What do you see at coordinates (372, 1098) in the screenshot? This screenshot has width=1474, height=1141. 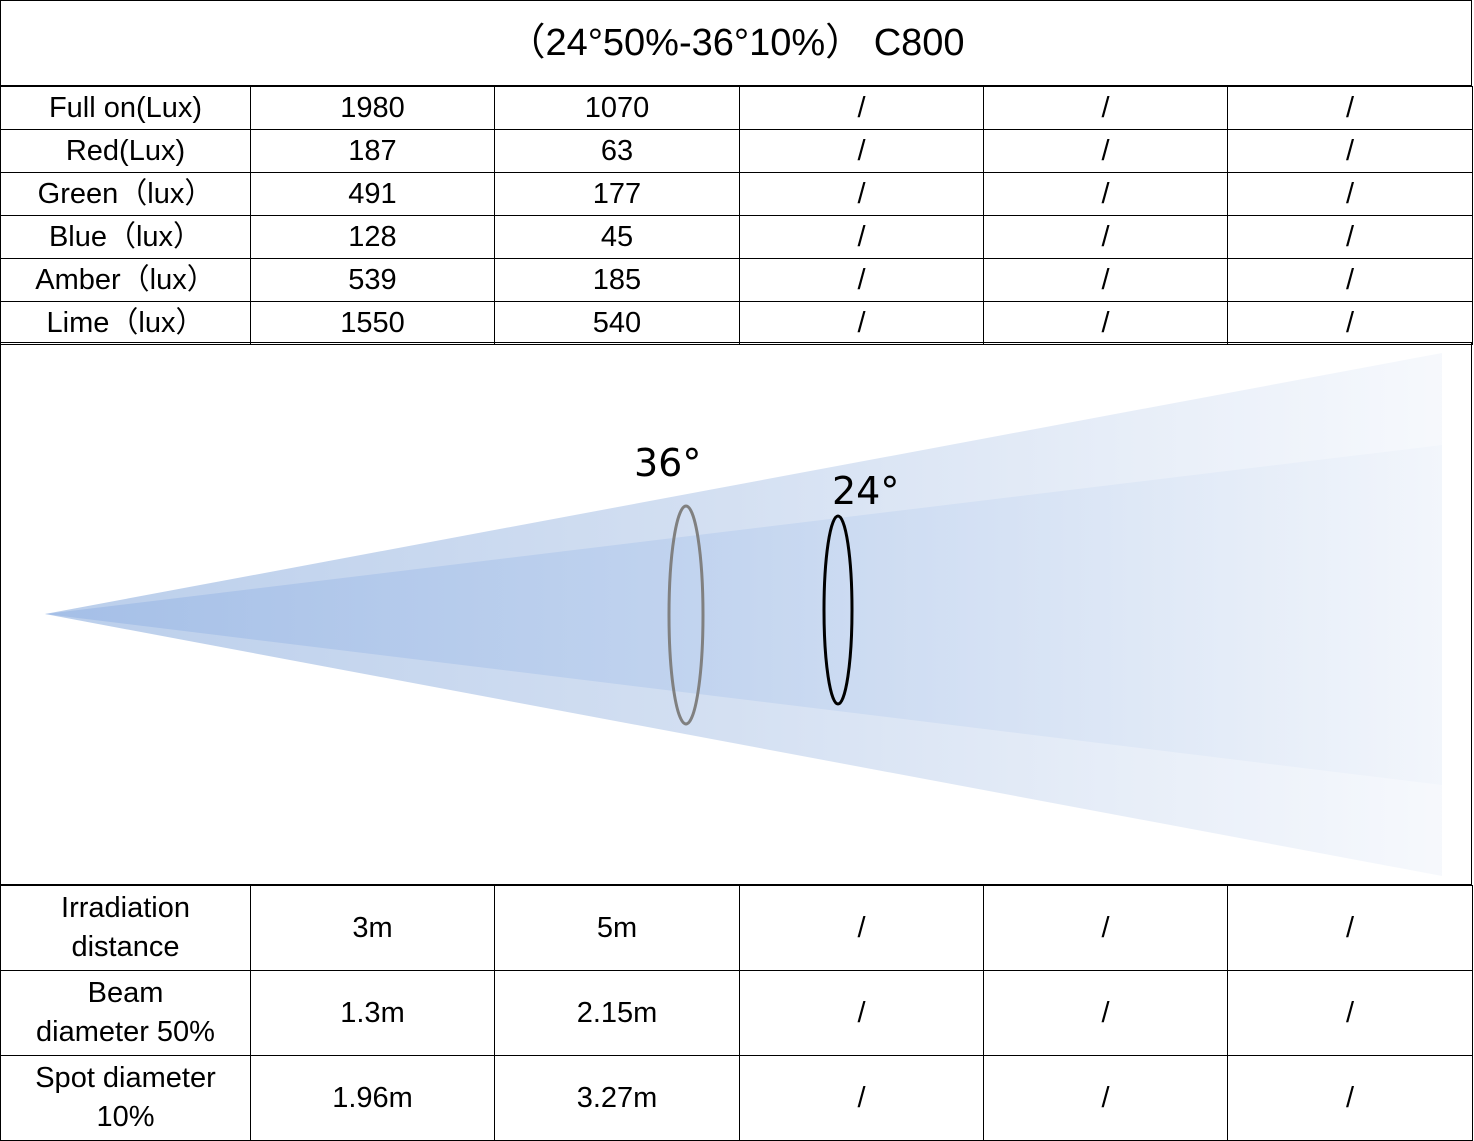 I see `cell-value: 1.96m` at bounding box center [372, 1098].